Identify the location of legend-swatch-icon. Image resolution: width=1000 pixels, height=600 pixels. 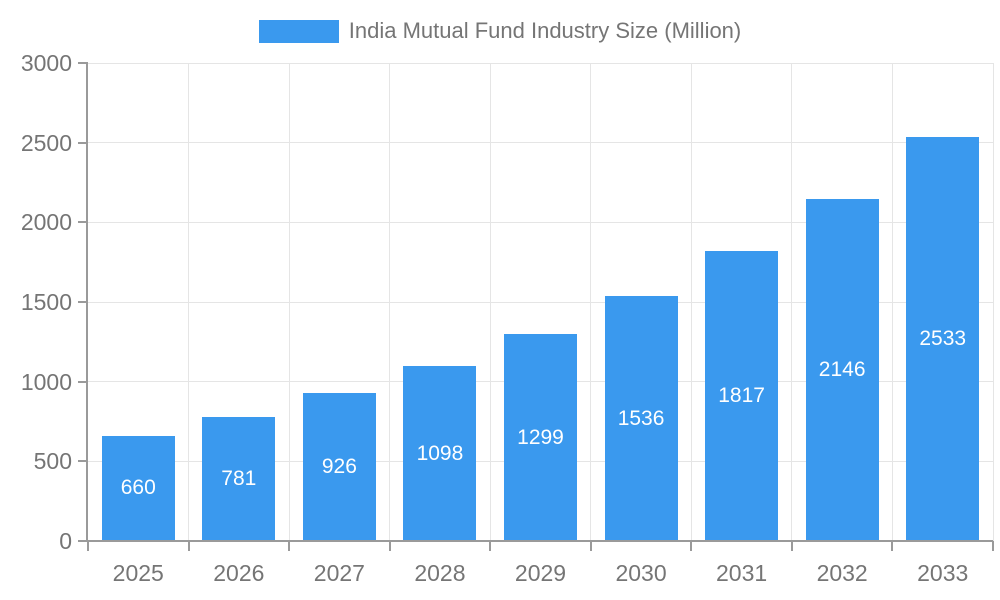
(298, 31).